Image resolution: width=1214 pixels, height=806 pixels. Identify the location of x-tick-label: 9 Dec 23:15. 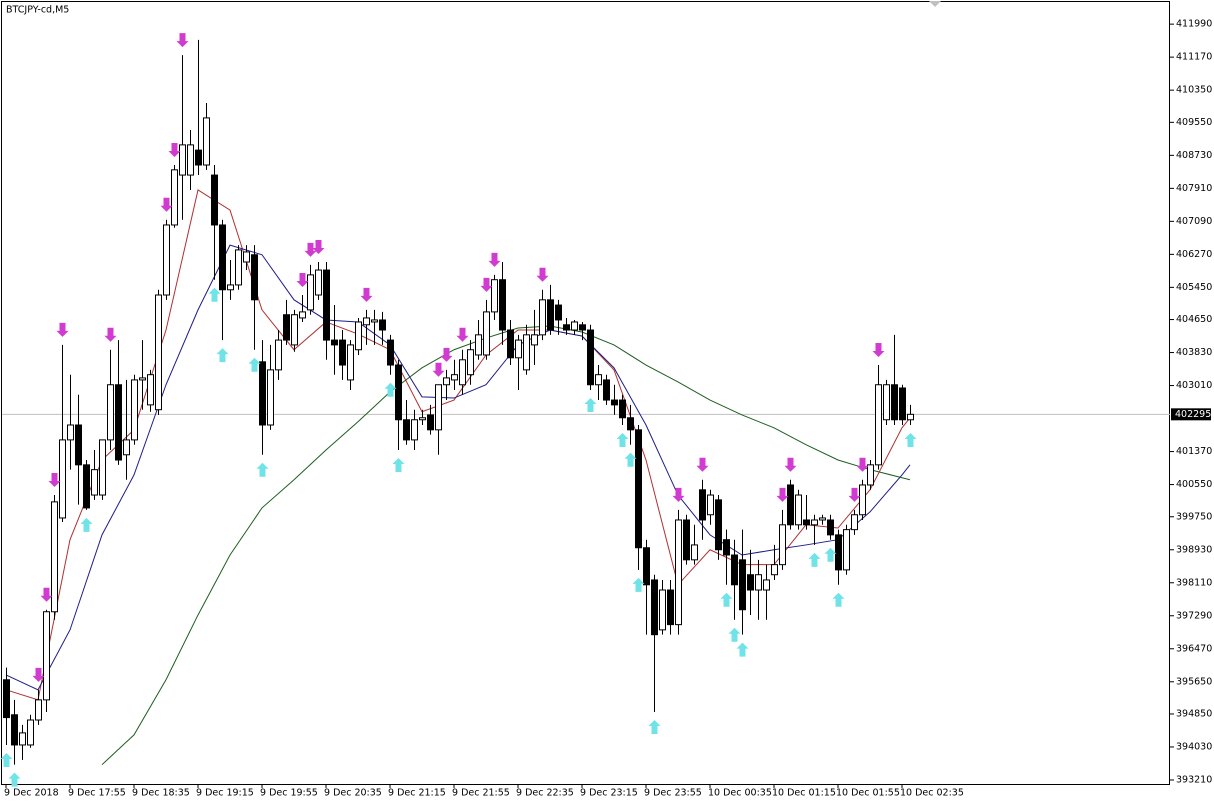
(609, 793).